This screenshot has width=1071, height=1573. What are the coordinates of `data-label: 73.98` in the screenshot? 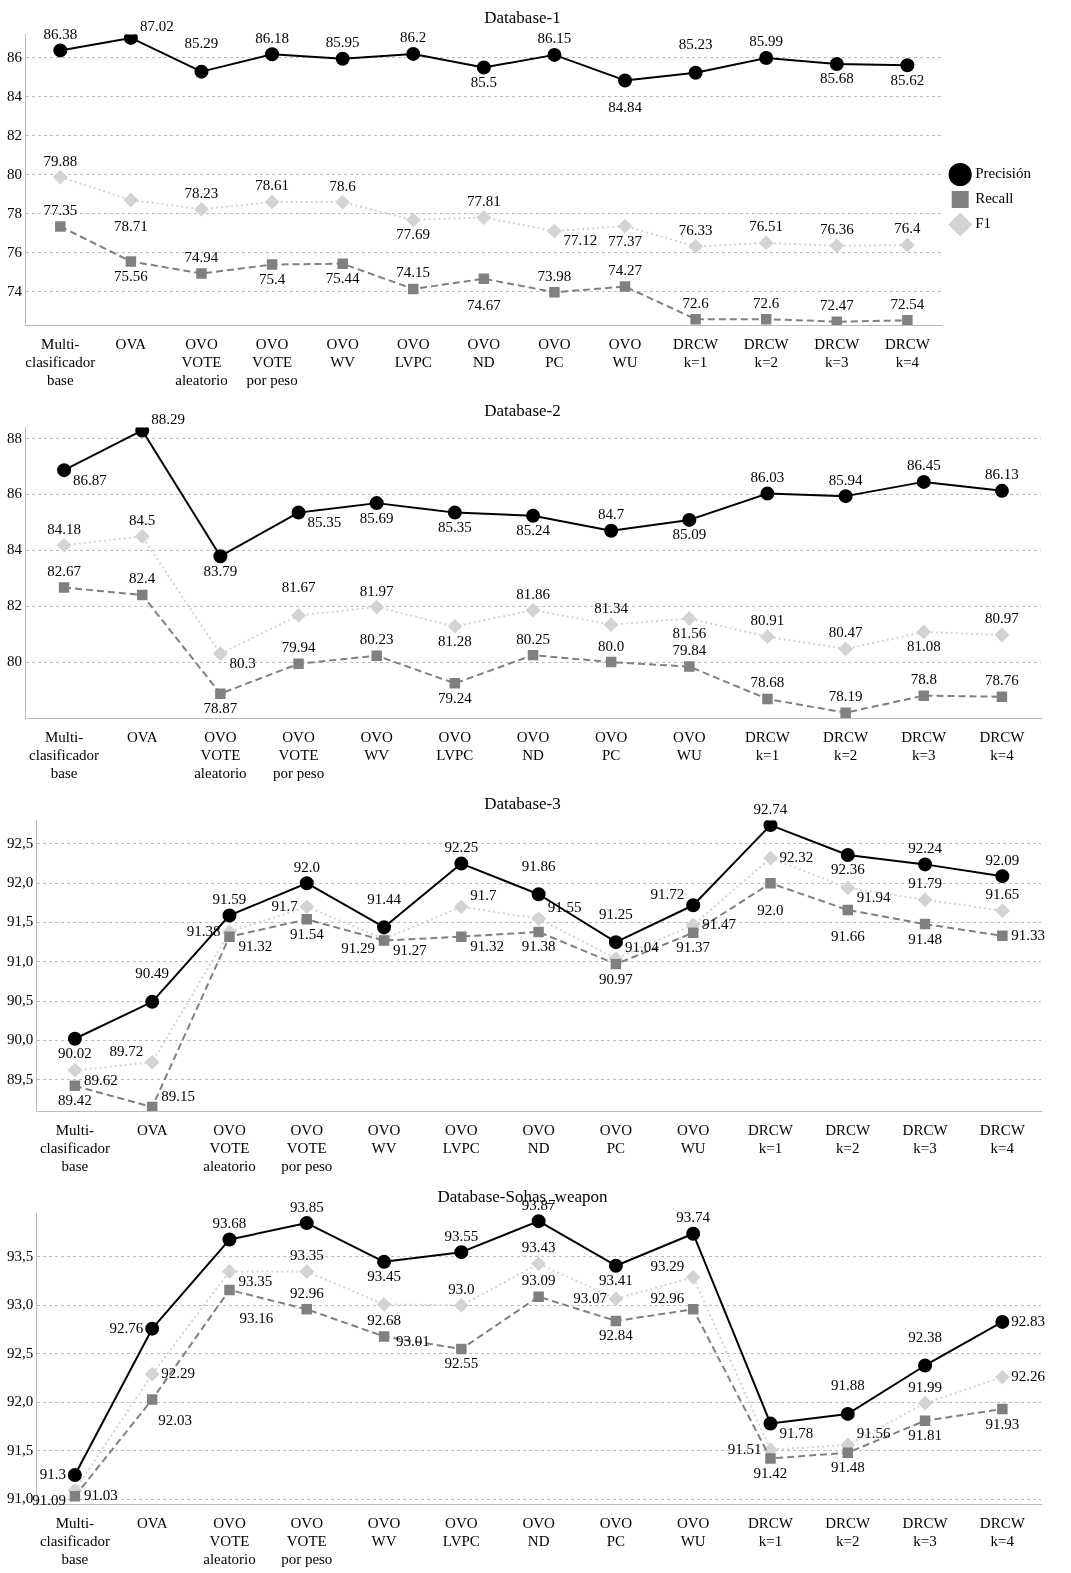 It's located at (554, 275).